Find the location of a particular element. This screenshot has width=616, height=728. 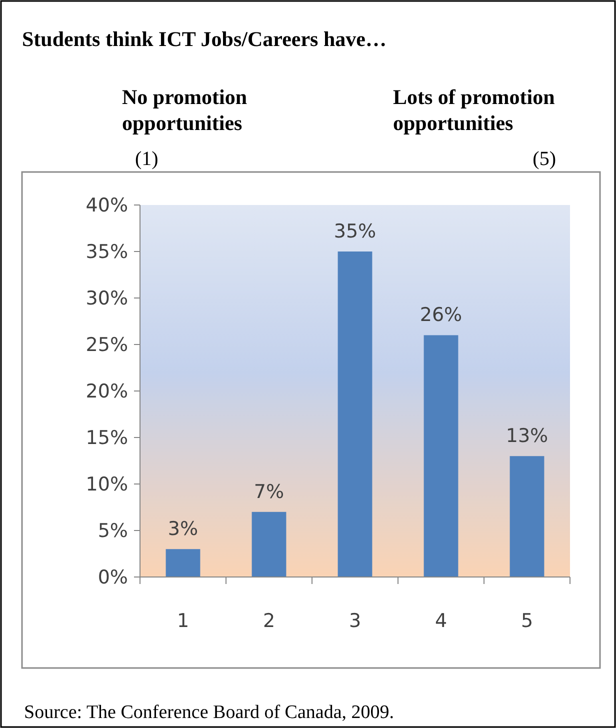

y-tick-label: 0% is located at coordinates (113, 577).